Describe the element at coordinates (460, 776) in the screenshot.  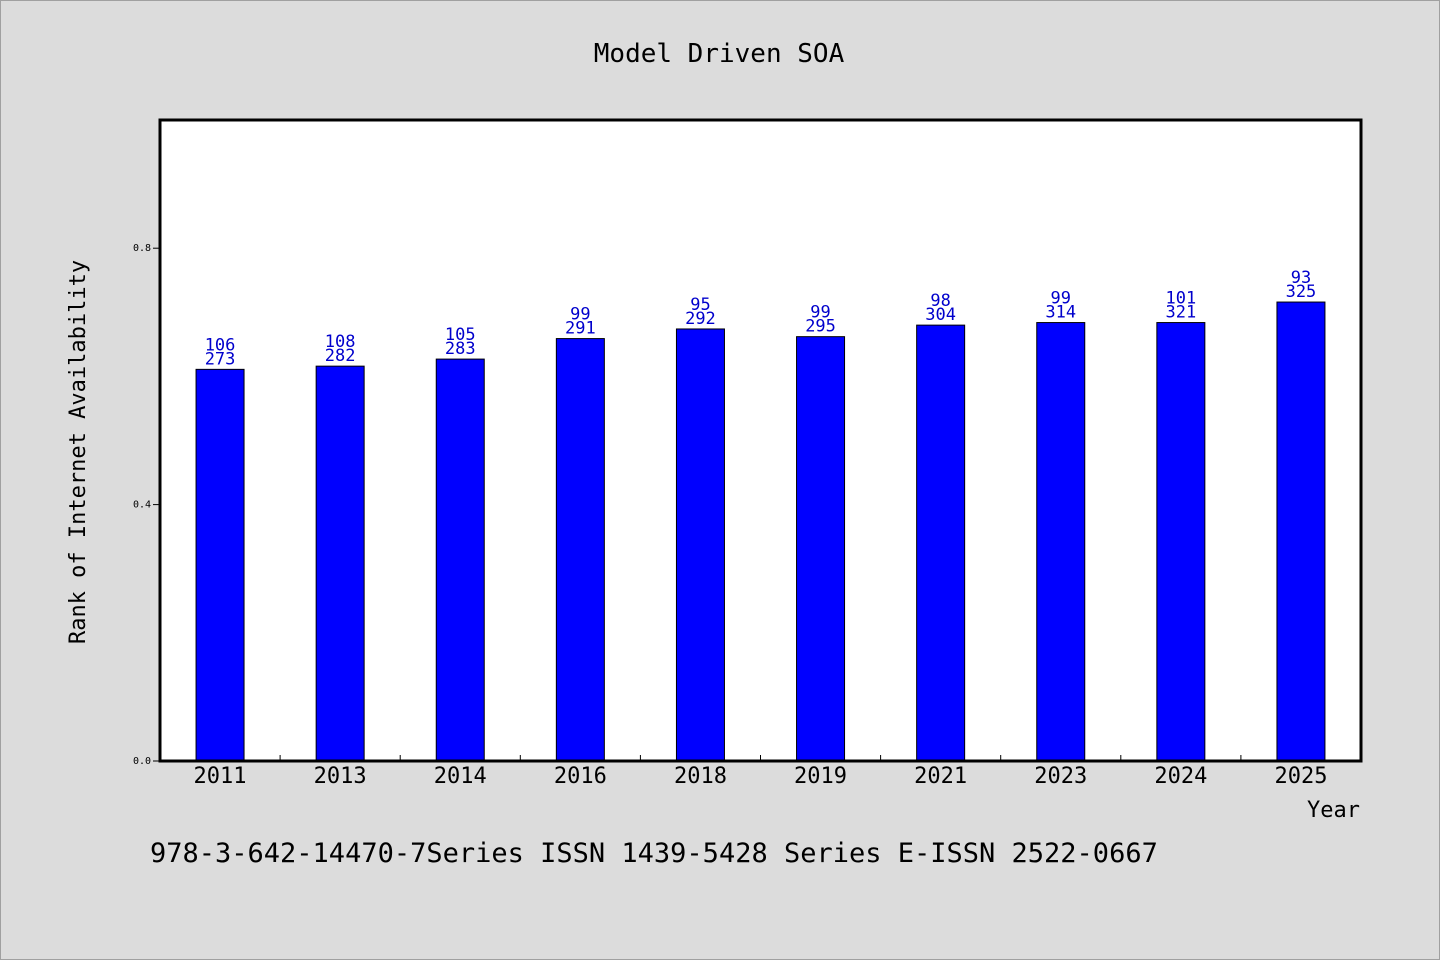
I see `x-tick-label: 2014` at that location.